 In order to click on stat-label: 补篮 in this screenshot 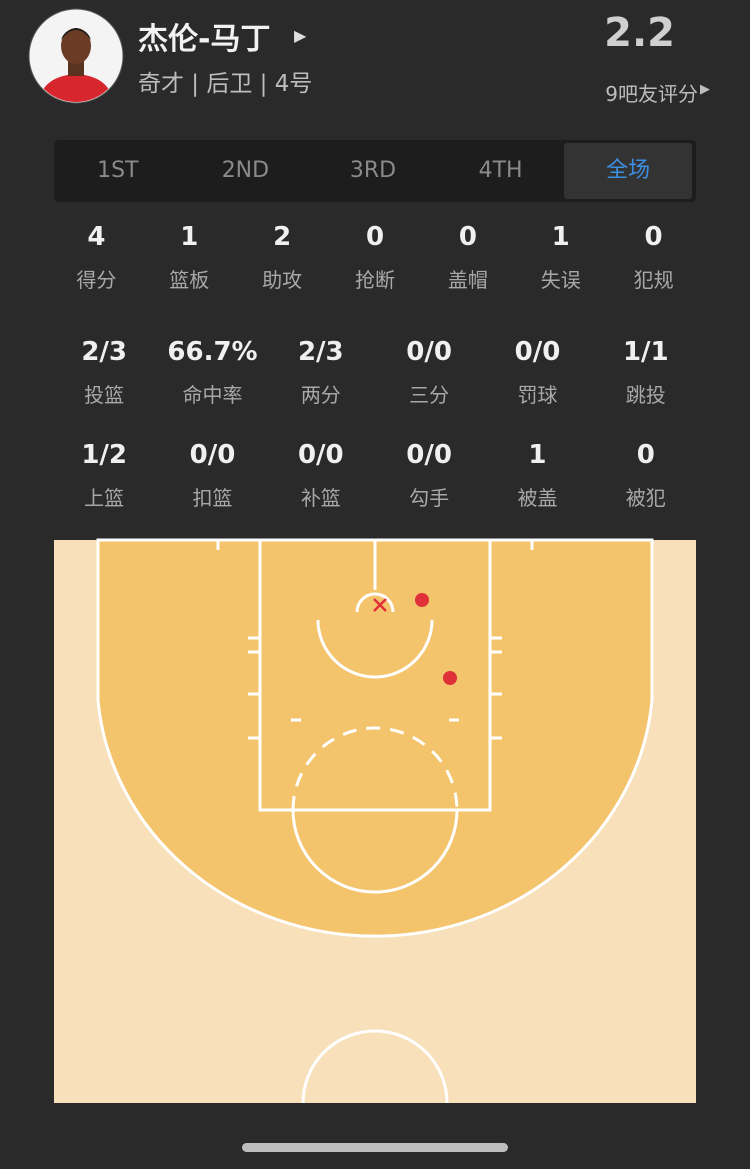, I will do `click(320, 498)`.